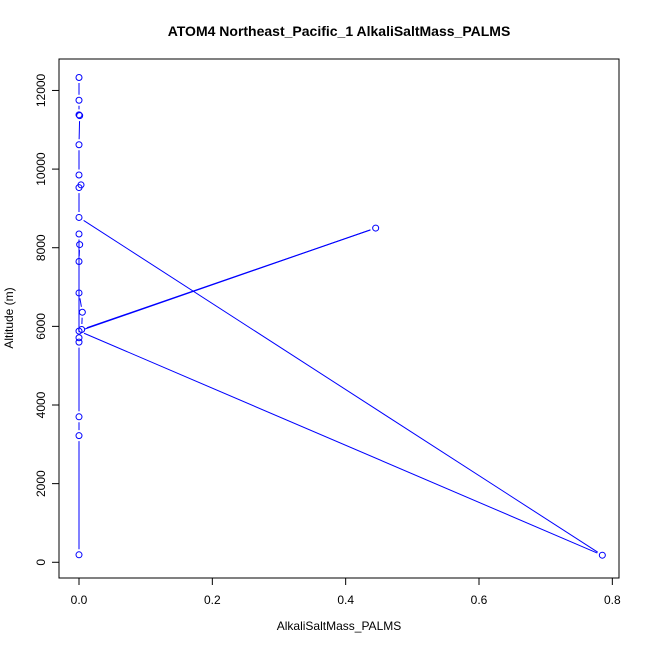  Describe the element at coordinates (41, 404) in the screenshot. I see `y-tick-label: 4000` at that location.